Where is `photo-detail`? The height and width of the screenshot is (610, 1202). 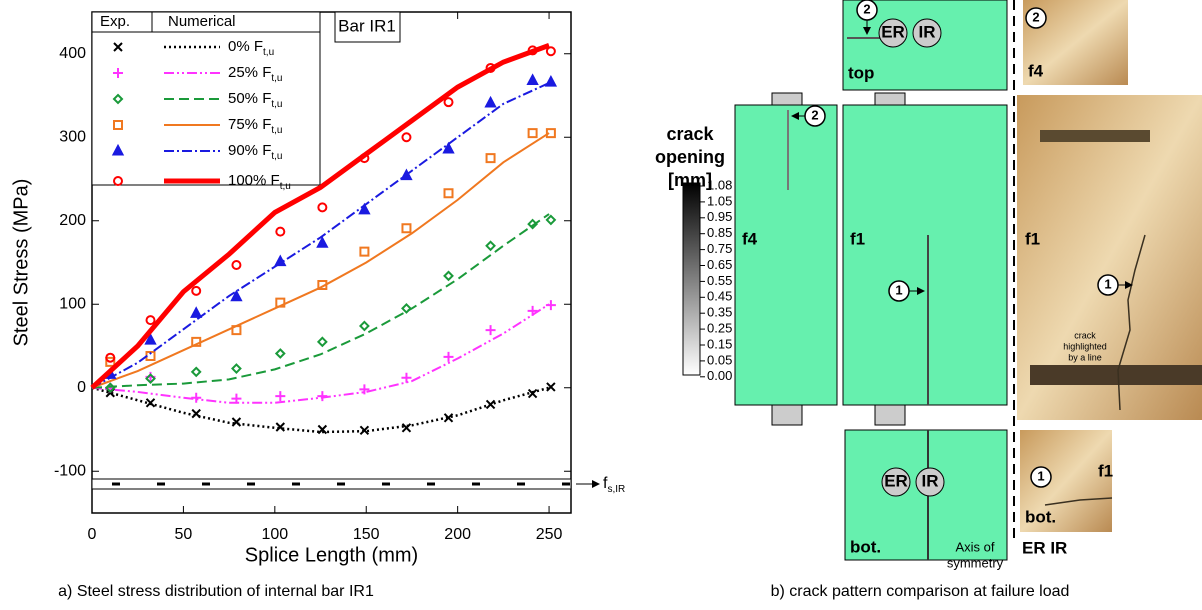
photo-detail is located at coordinates (1095, 136).